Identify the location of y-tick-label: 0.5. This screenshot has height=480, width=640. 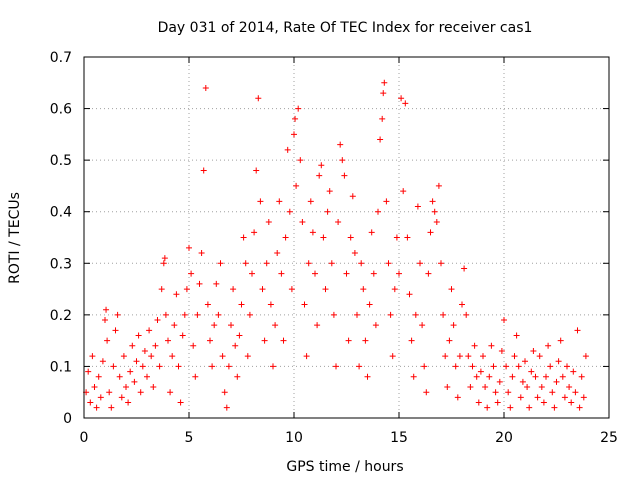
(61, 161).